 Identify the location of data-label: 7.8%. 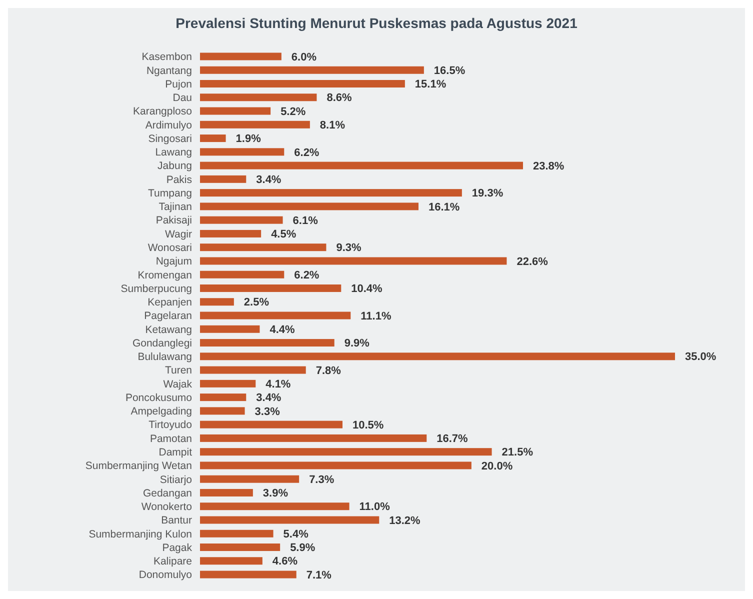
(329, 370).